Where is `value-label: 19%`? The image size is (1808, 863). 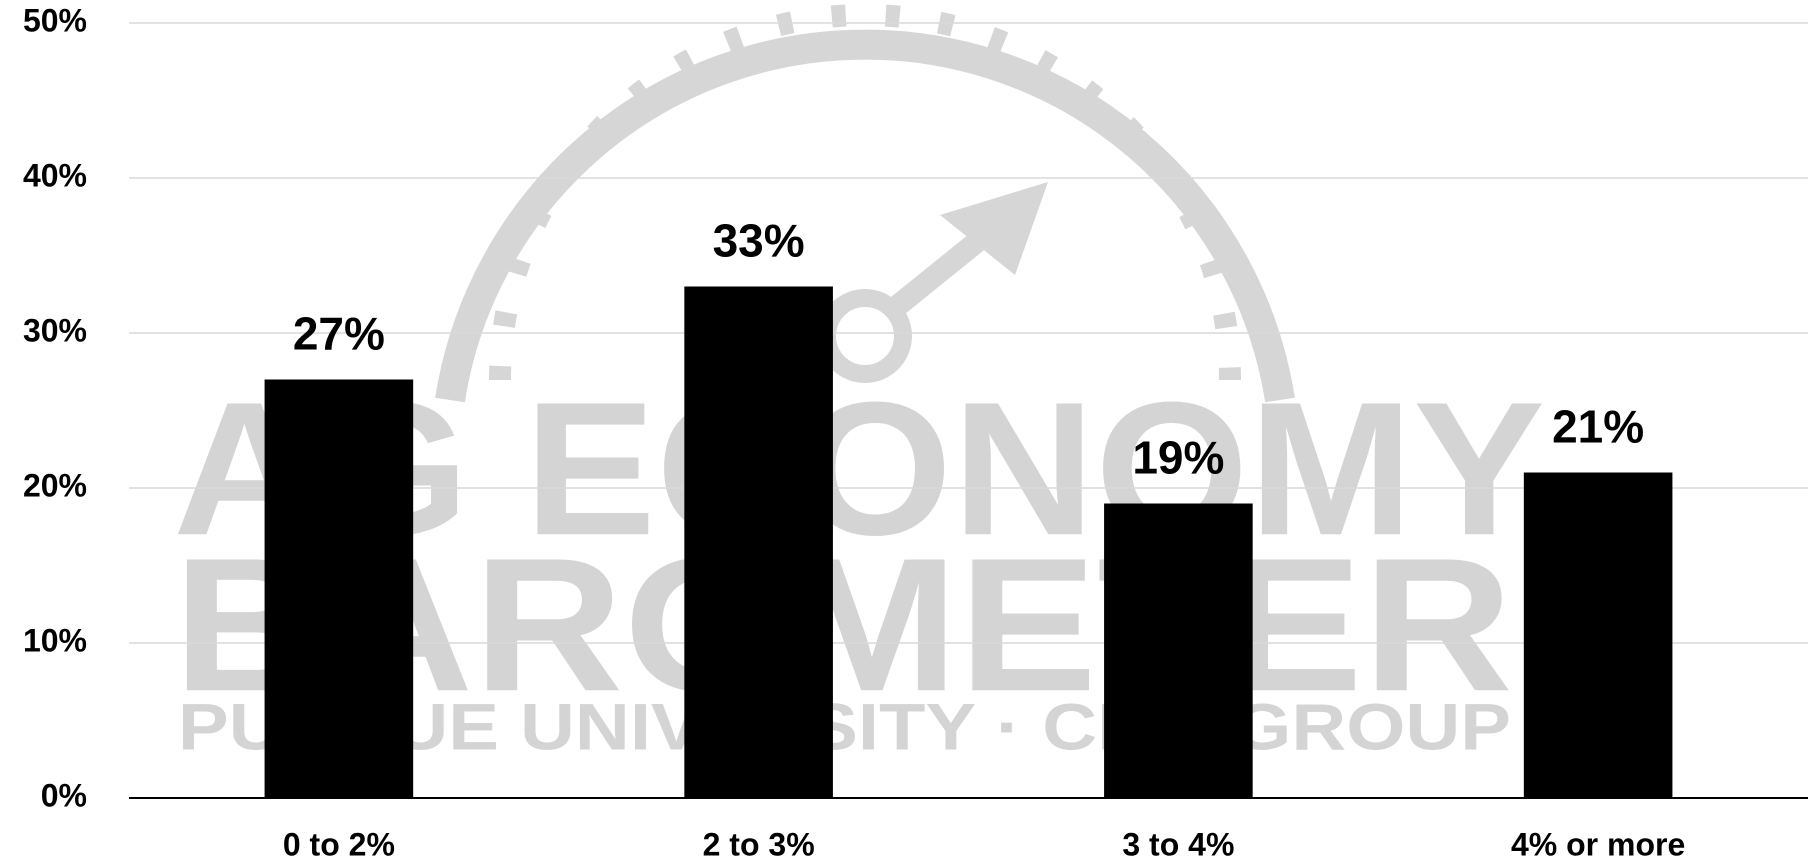 value-label: 19% is located at coordinates (1178, 458).